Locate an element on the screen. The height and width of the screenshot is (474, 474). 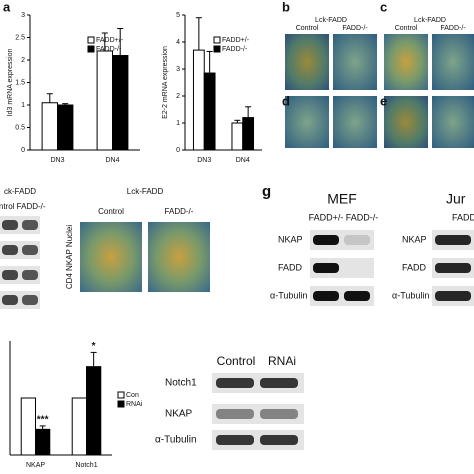
label: a is located at coordinates (7, 7).